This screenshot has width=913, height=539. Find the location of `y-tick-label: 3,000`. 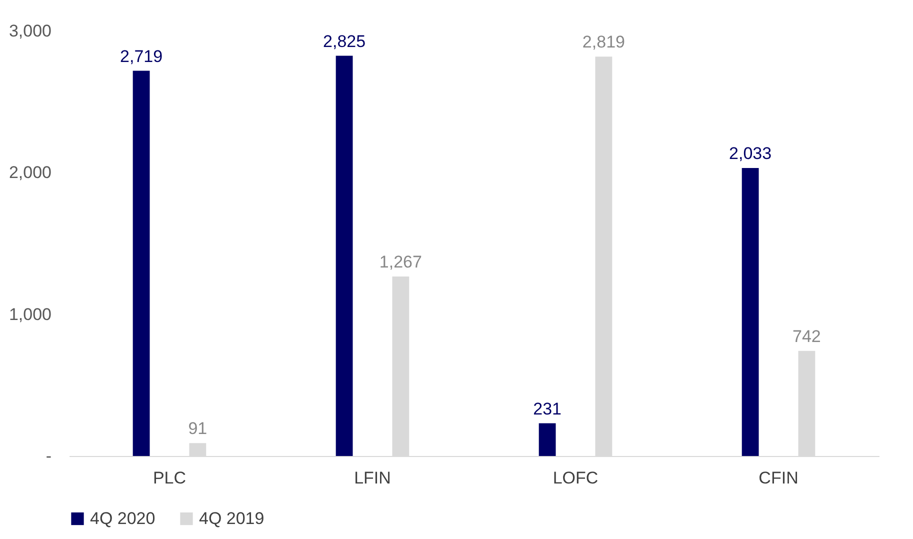

y-tick-label: 3,000 is located at coordinates (30, 31).